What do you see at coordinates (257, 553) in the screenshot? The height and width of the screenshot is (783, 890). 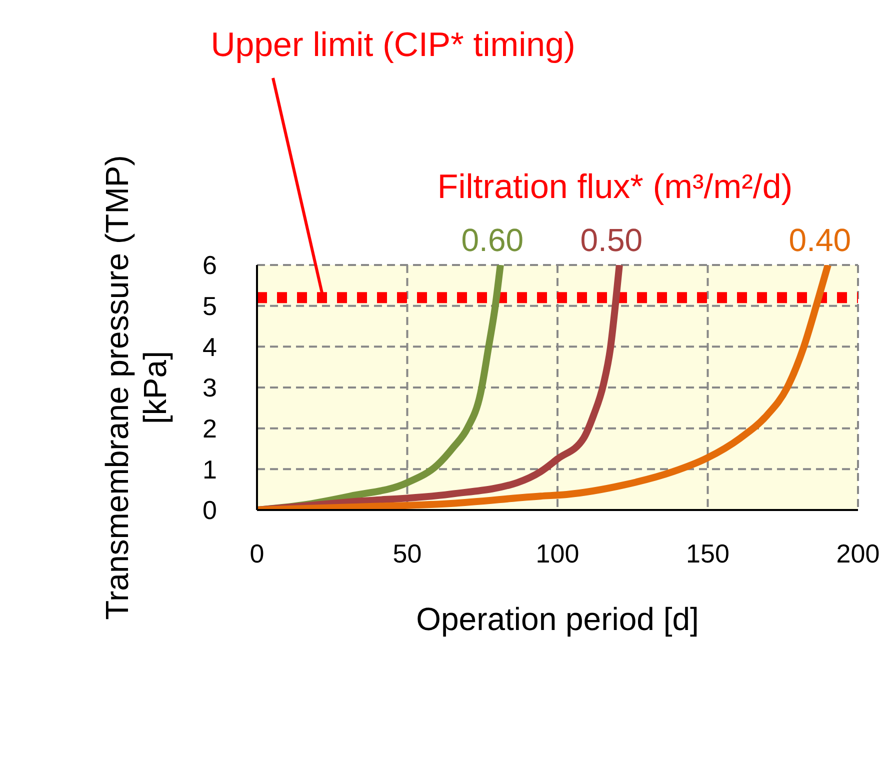 I see `x-tick-label: 0` at bounding box center [257, 553].